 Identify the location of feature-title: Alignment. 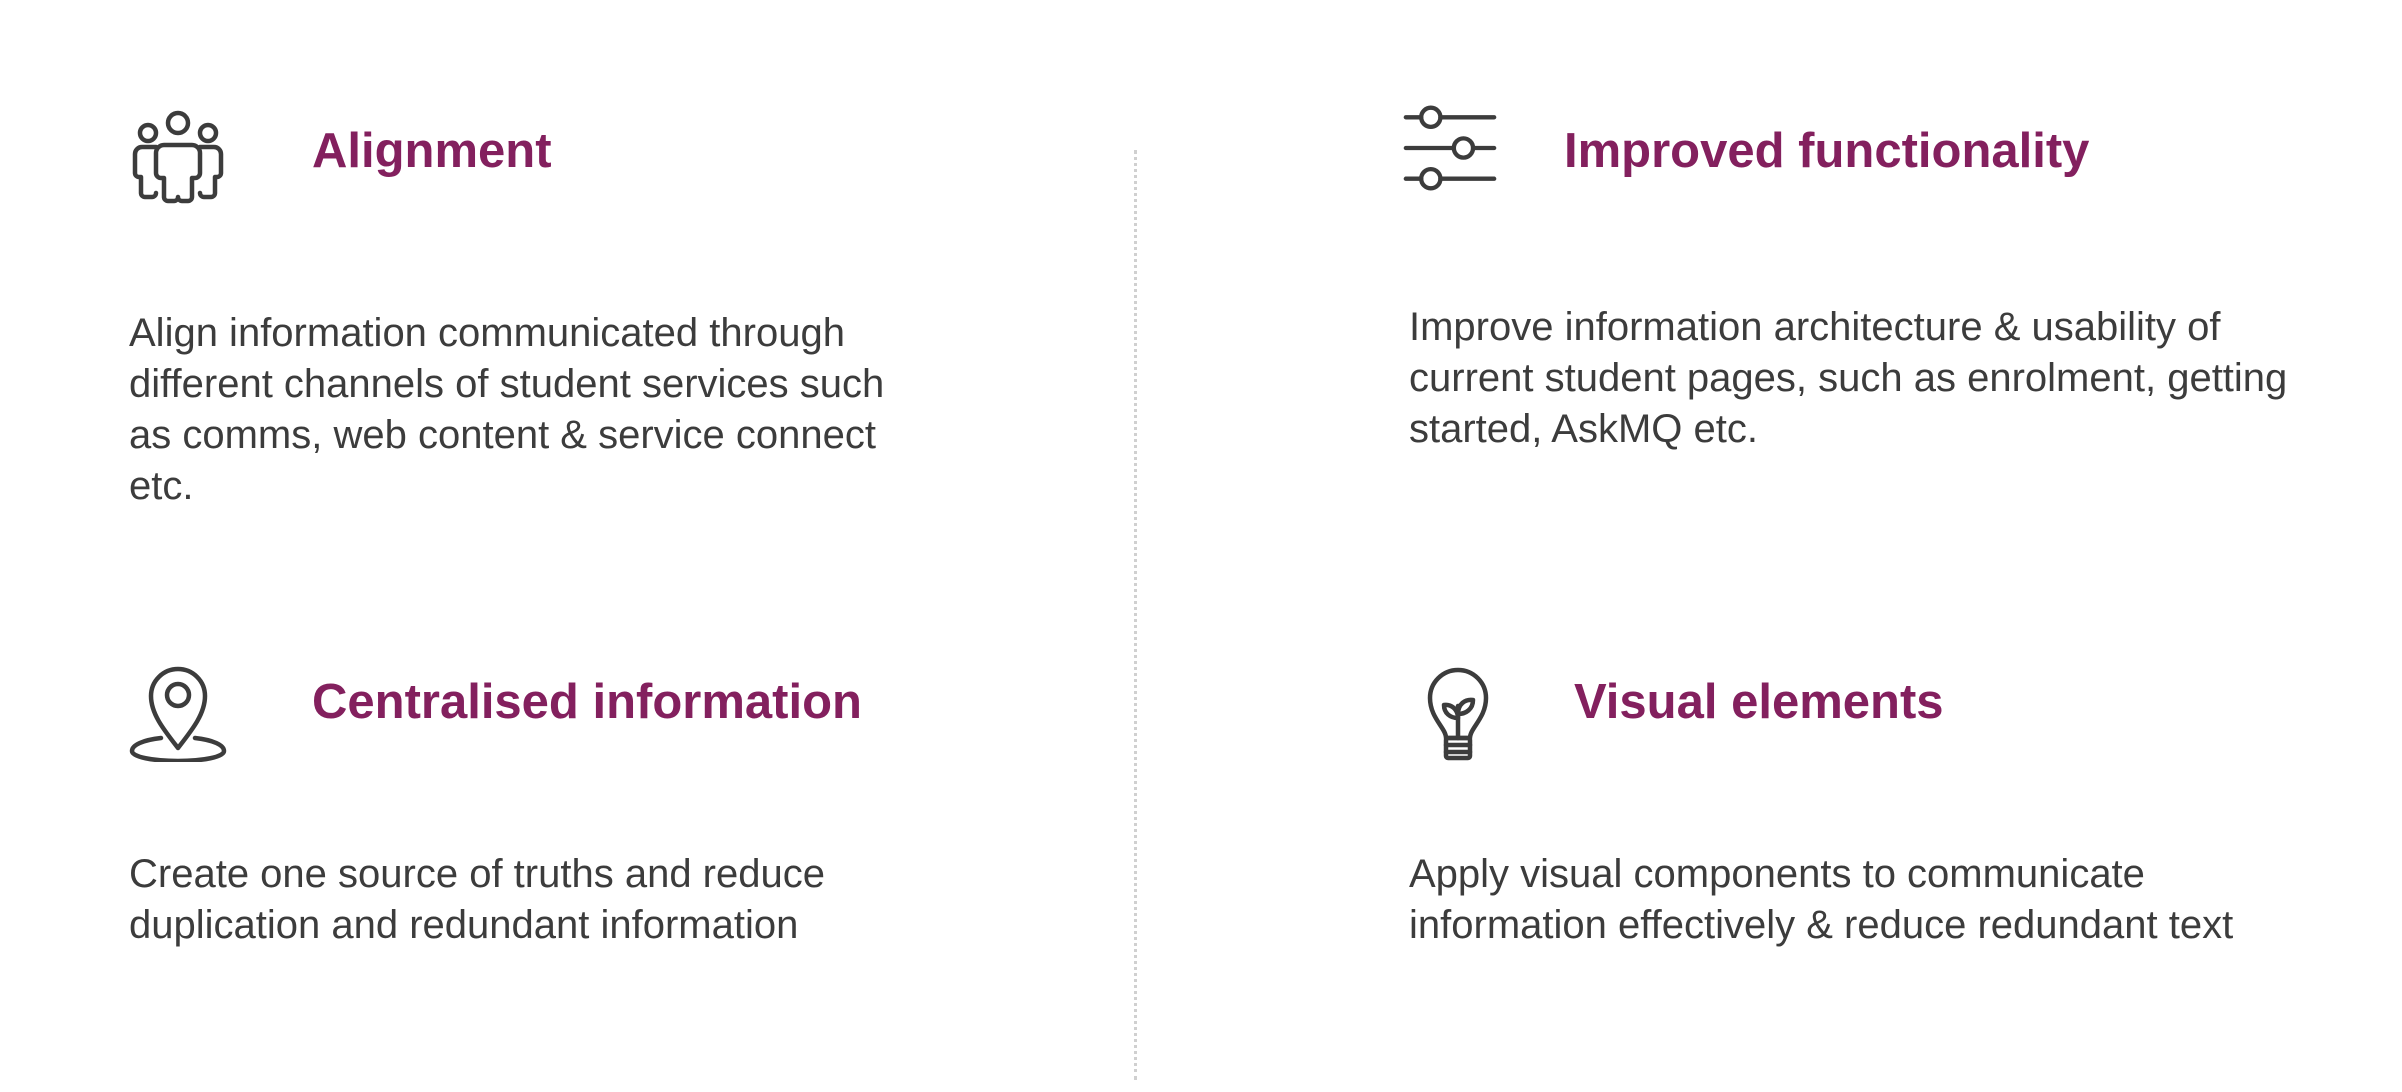
(432, 151).